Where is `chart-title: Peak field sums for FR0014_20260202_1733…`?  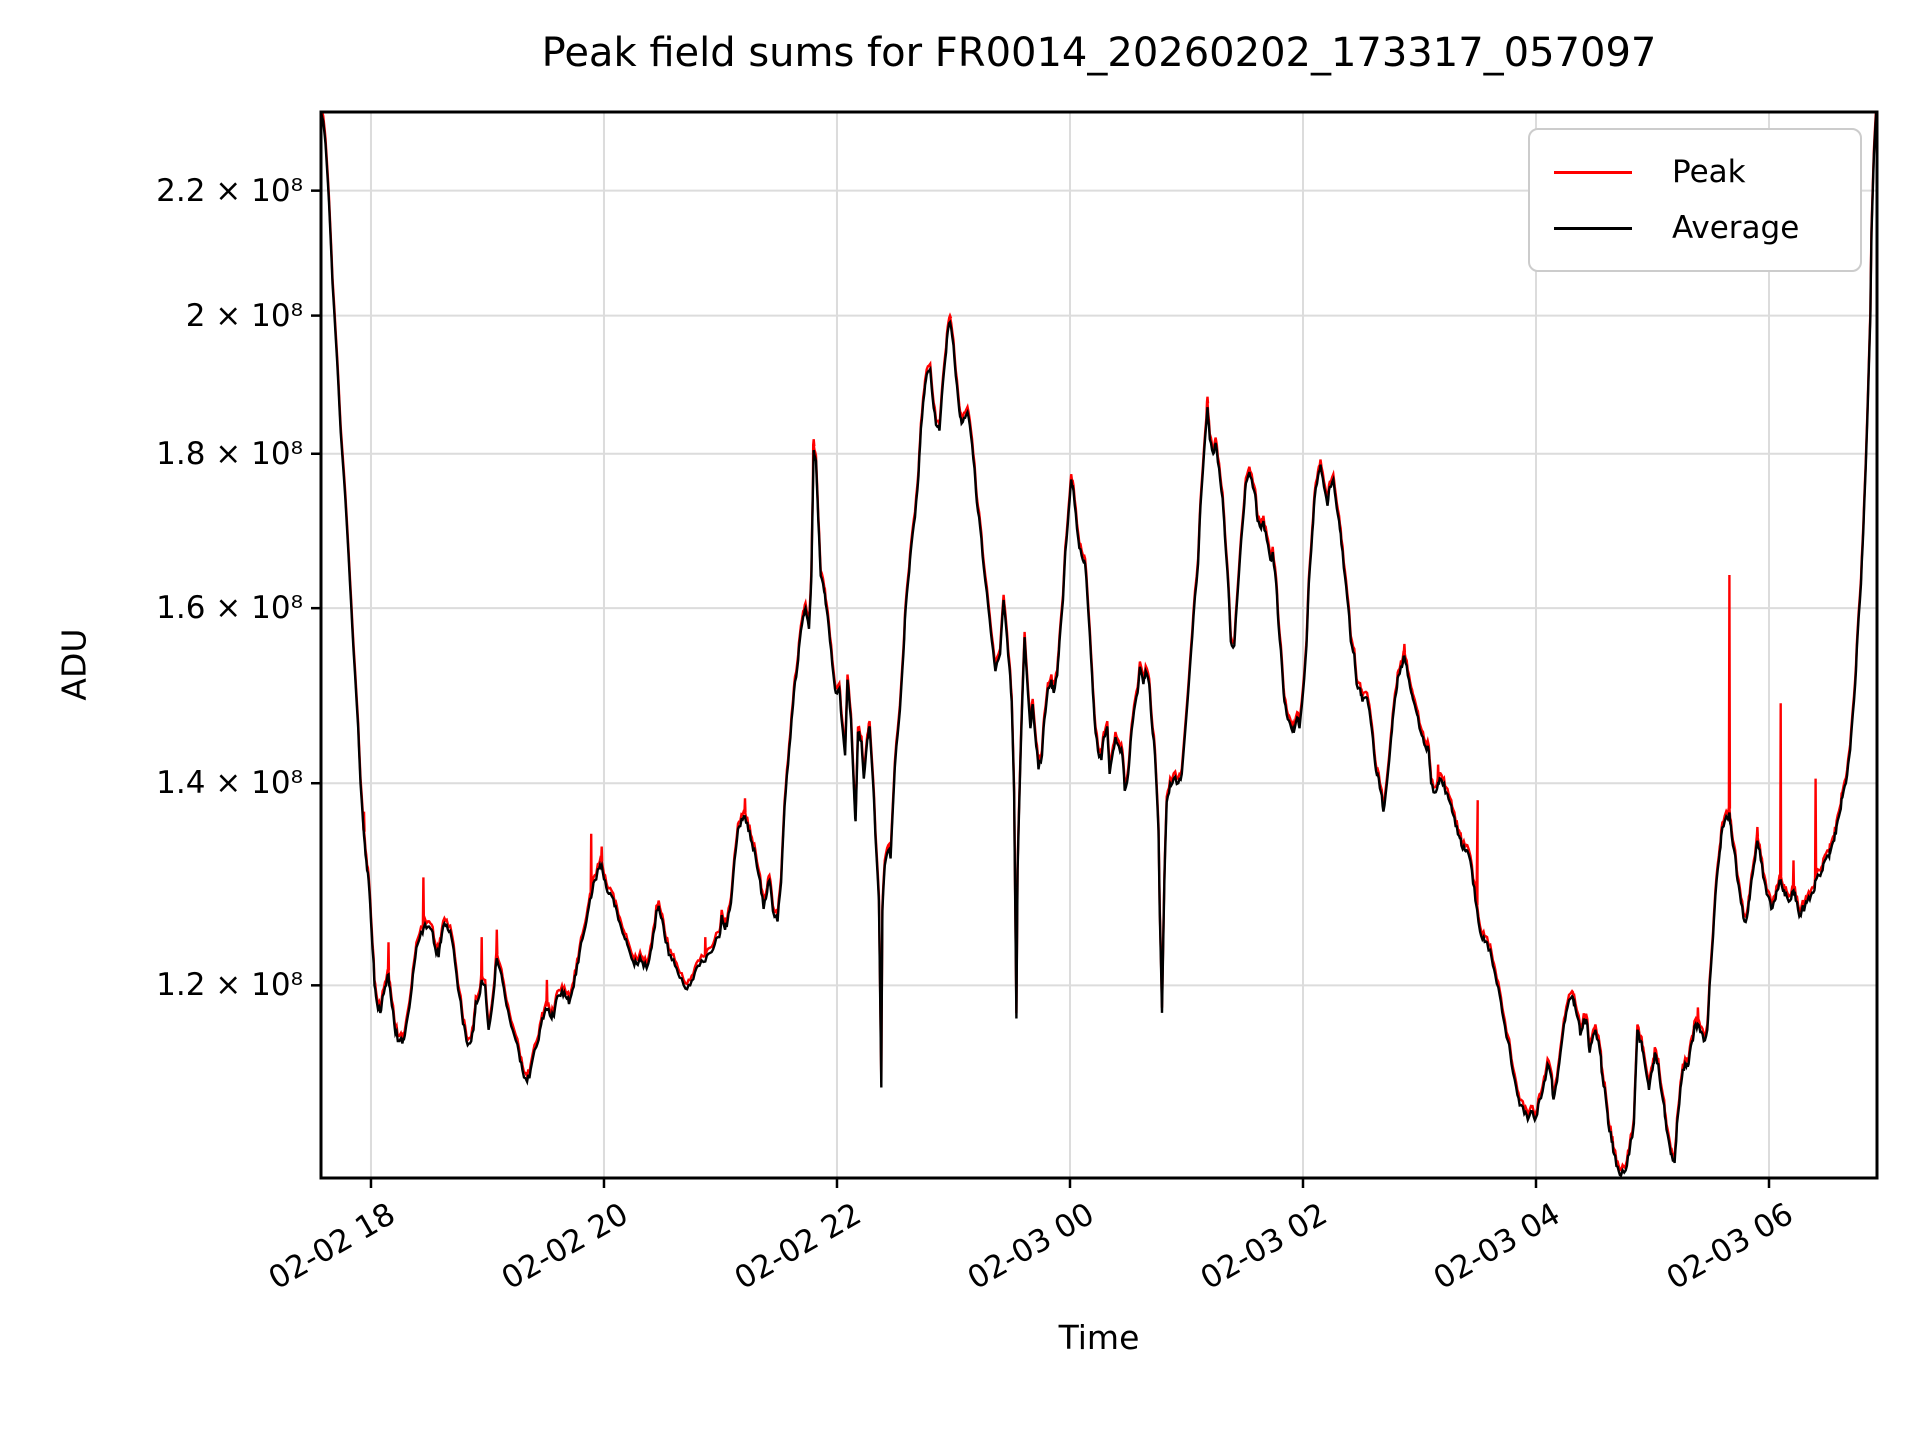
chart-title: Peak field sums for FR0014_20260202_1733… is located at coordinates (1099, 53).